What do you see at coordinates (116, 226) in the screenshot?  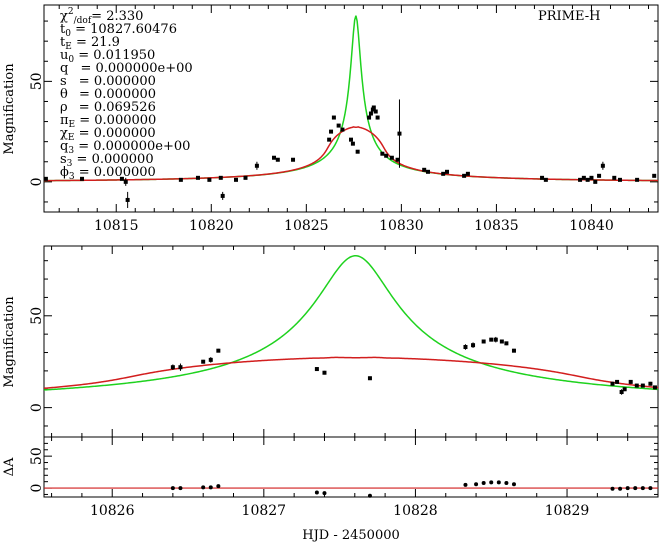 I see `top-x-tick-label: 10815` at bounding box center [116, 226].